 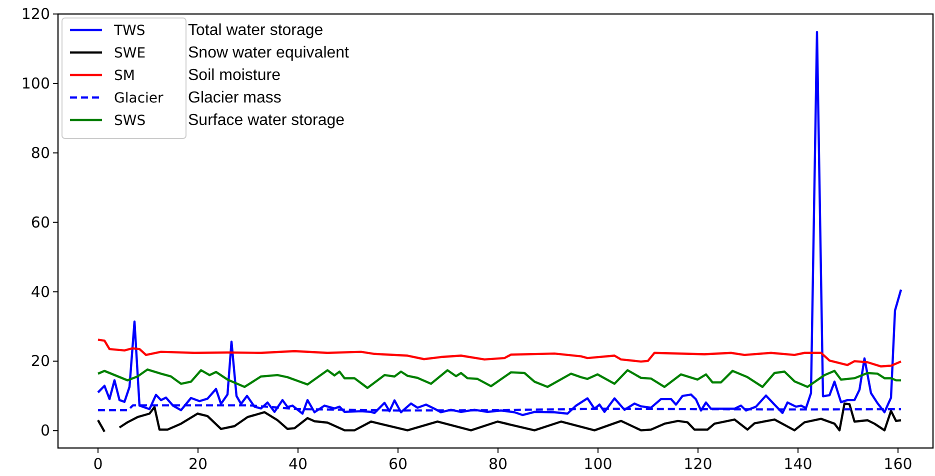 What do you see at coordinates (234, 75) in the screenshot?
I see `annotation: Soil moisture` at bounding box center [234, 75].